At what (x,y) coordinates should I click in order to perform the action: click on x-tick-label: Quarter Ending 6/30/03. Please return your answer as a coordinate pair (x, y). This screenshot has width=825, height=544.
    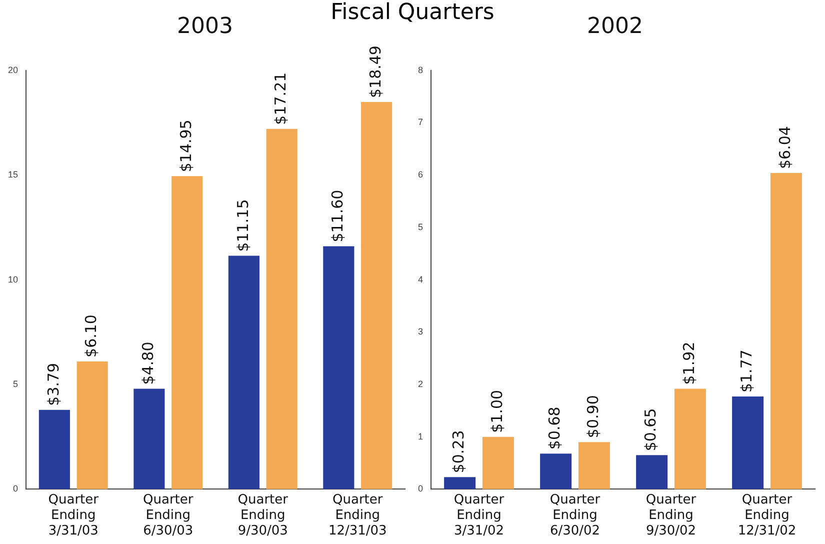
    Looking at the image, I should click on (168, 515).